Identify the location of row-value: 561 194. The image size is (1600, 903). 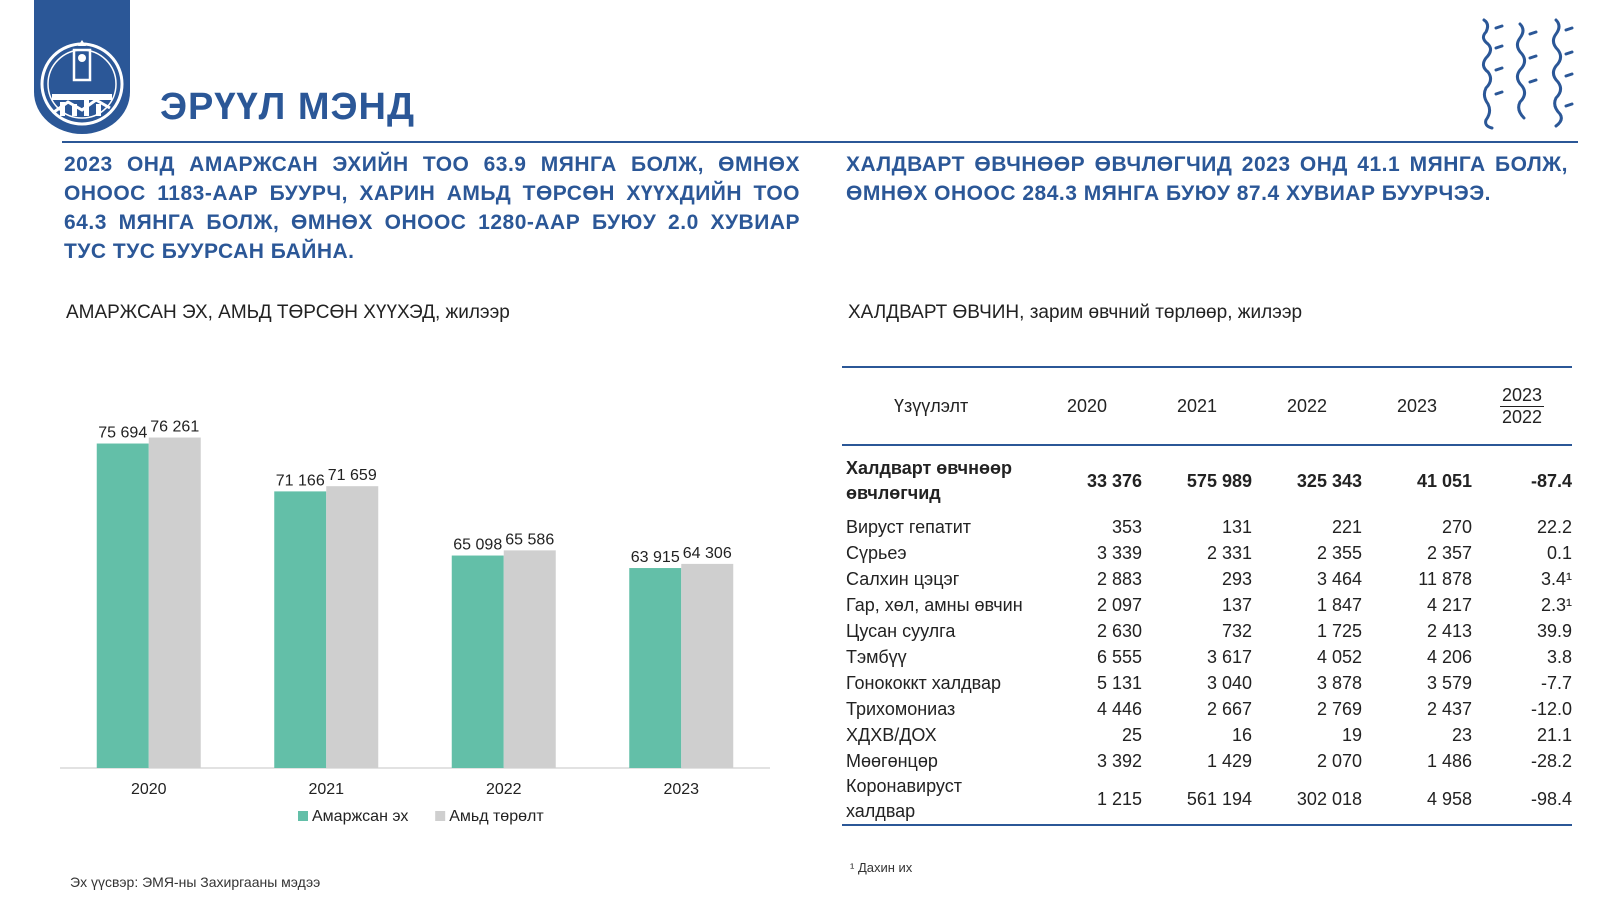
(1219, 798).